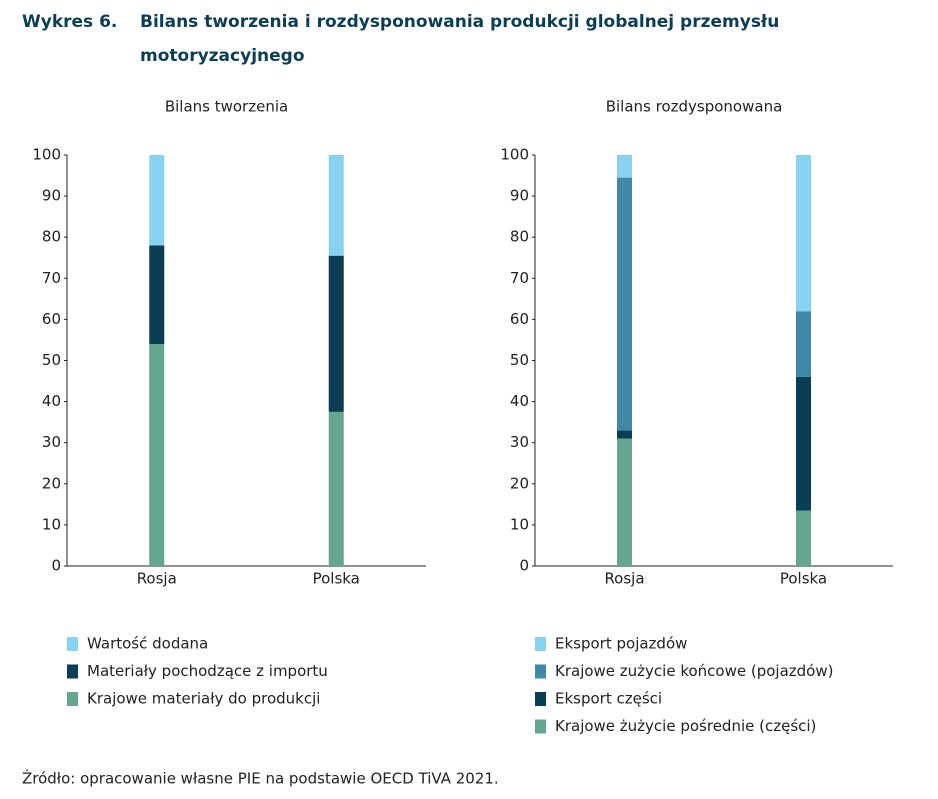 The width and height of the screenshot is (938, 799). I want to click on chart-title: Bilans rozdysponowana, so click(694, 107).